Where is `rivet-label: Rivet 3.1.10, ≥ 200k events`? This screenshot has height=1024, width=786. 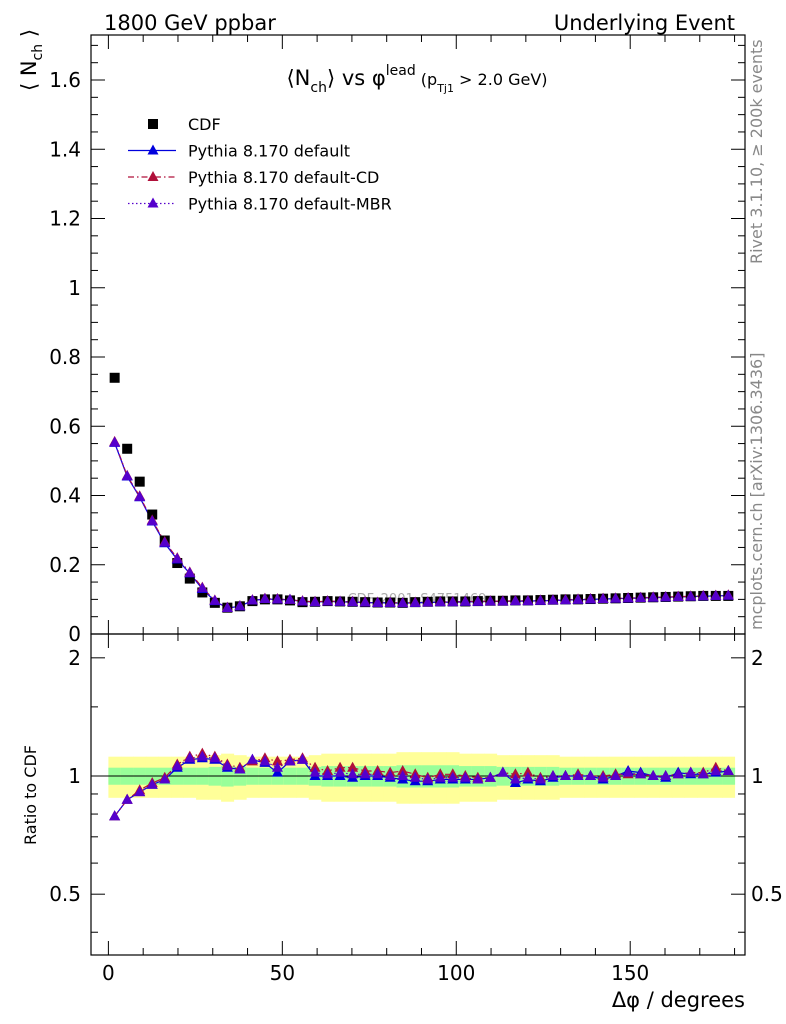 rivet-label: Rivet 3.1.10, ≥ 200k events is located at coordinates (756, 151).